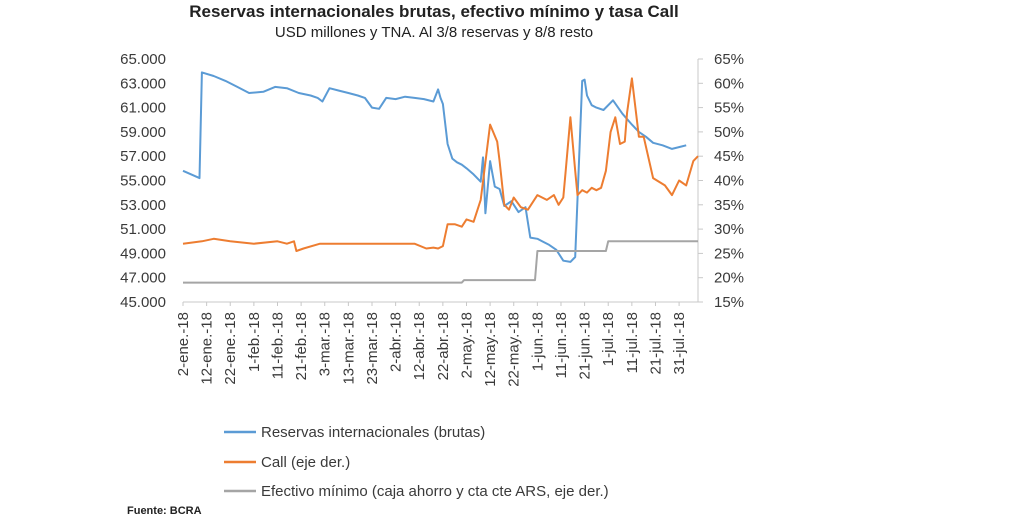  What do you see at coordinates (305, 462) in the screenshot?
I see `legend-label-2: Call (eje der.)` at bounding box center [305, 462].